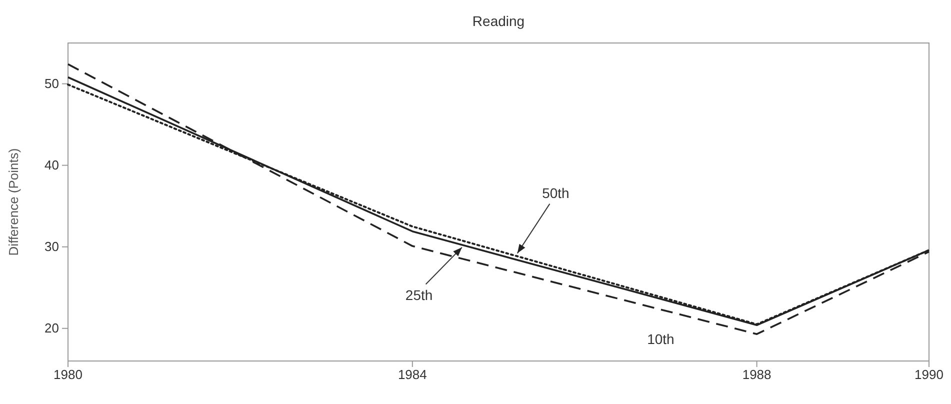 This screenshot has width=951, height=404. I want to click on y-tick-label: 40, so click(51, 164).